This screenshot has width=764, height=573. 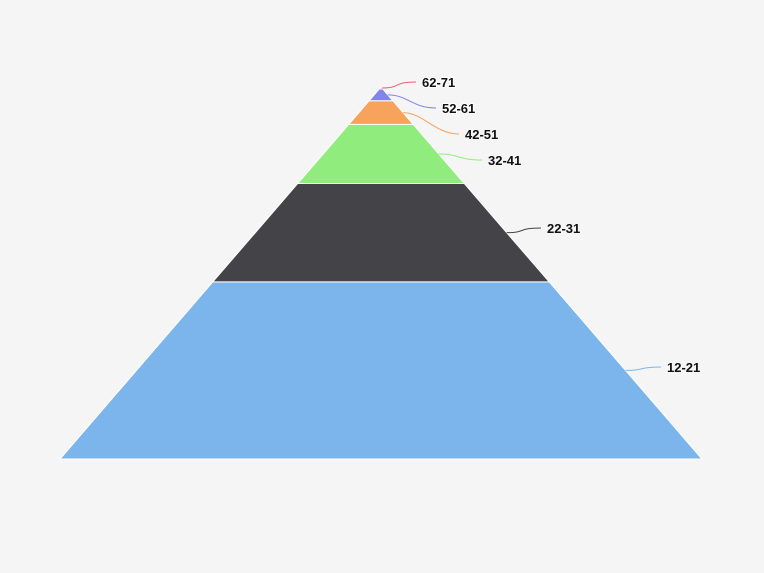 What do you see at coordinates (458, 108) in the screenshot?
I see `data-label-52-61: 52-61` at bounding box center [458, 108].